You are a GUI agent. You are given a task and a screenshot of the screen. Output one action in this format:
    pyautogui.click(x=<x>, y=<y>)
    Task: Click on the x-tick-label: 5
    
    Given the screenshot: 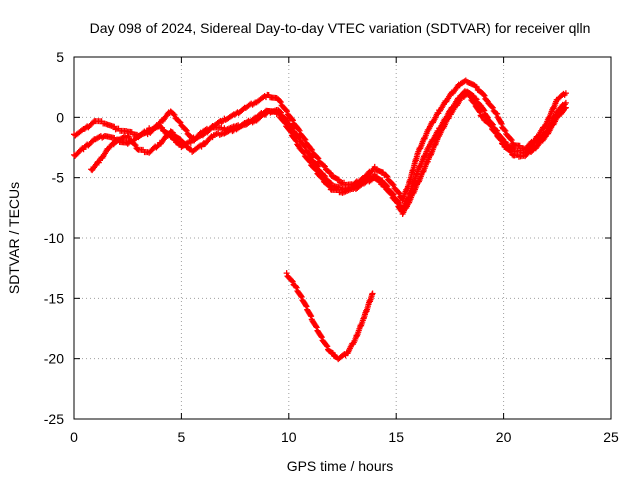 What is the action you would take?
    pyautogui.click(x=182, y=437)
    